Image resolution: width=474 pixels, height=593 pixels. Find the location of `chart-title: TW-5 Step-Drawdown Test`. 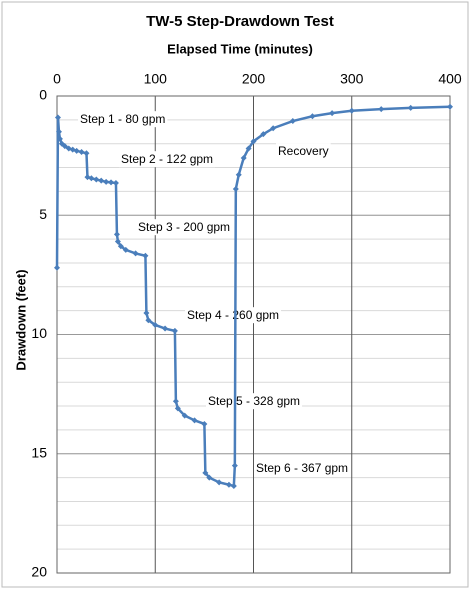

chart-title: TW-5 Step-Drawdown Test is located at coordinates (240, 21).